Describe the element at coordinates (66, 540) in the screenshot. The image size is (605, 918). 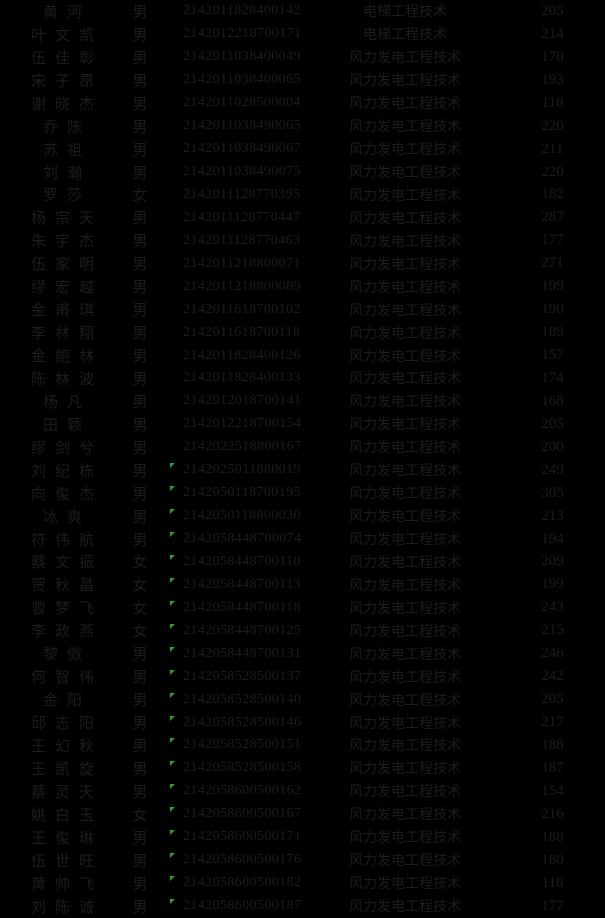
I see `student-name-cell: 符伟航` at that location.